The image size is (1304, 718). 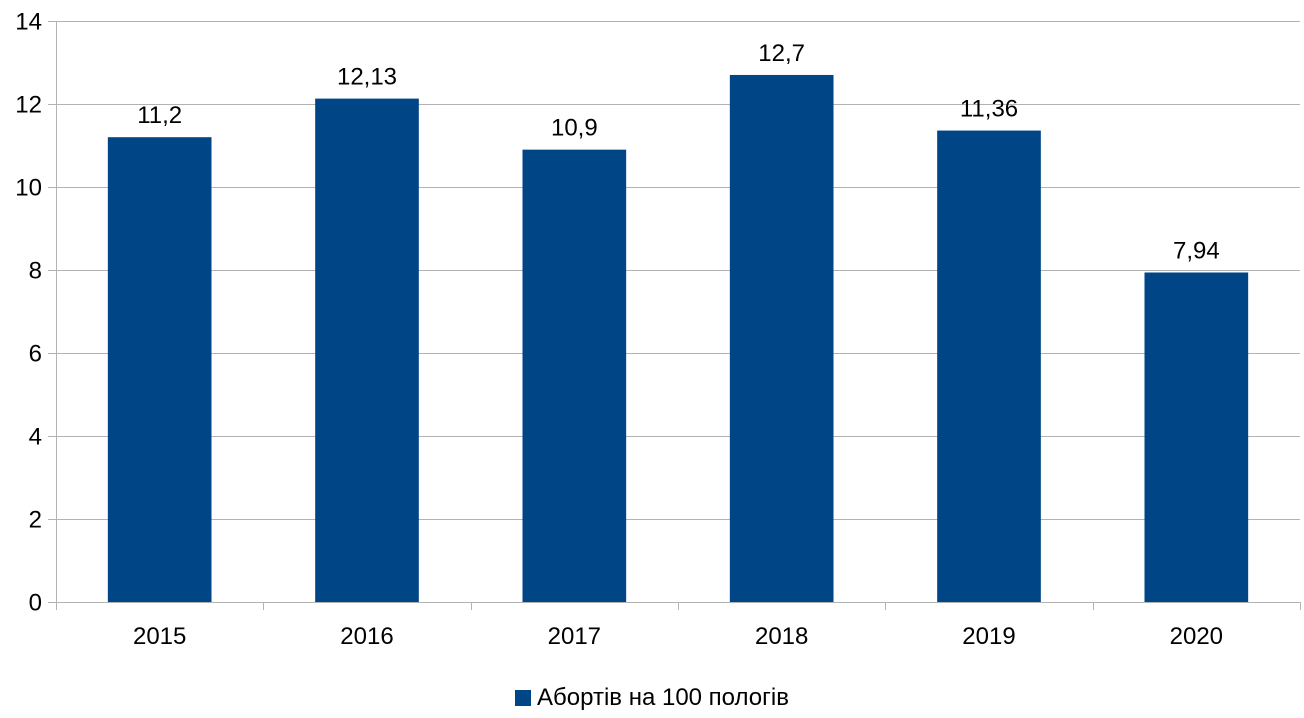 What do you see at coordinates (1196, 250) in the screenshot?
I see `data-label: 7,94` at bounding box center [1196, 250].